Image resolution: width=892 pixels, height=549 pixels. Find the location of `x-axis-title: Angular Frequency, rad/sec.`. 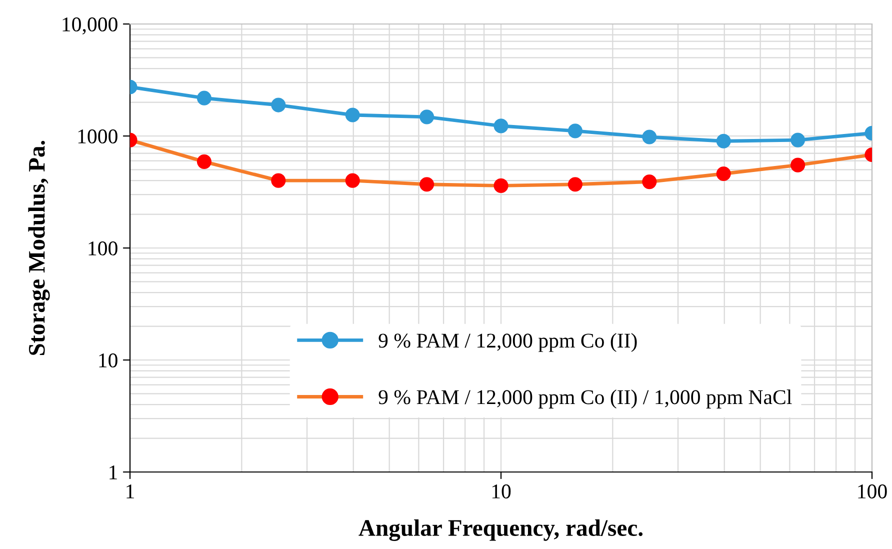

x-axis-title: Angular Frequency, rad/sec. is located at coordinates (500, 530).